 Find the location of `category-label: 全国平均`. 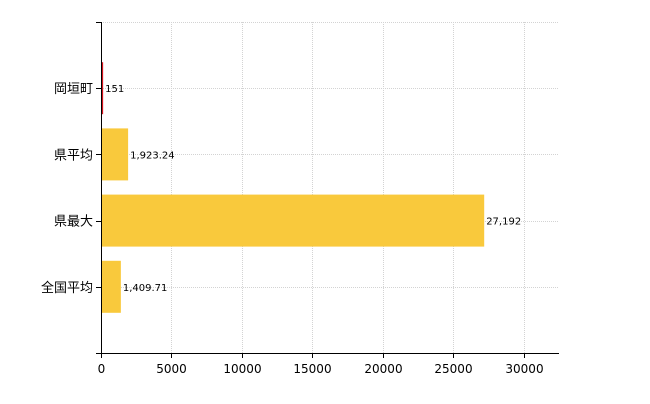

category-label: 全国平均 is located at coordinates (67, 288).